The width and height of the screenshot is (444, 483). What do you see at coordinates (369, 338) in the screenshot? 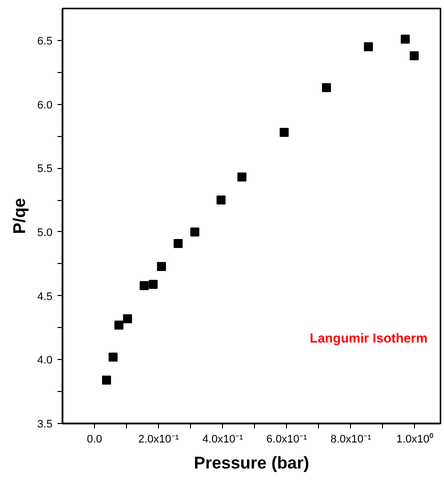
I see `annotation: Langumir Isotherm` at bounding box center [369, 338].